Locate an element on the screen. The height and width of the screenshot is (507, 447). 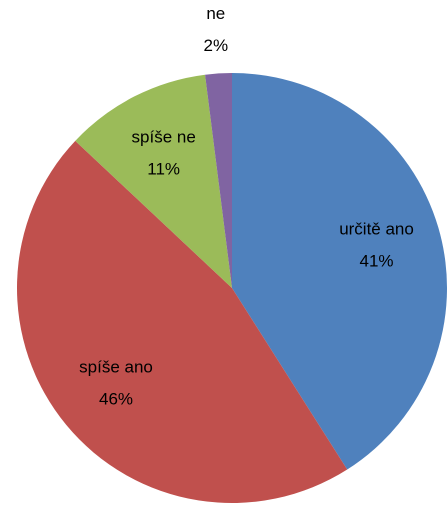
slice-value: 46% is located at coordinates (116, 398).